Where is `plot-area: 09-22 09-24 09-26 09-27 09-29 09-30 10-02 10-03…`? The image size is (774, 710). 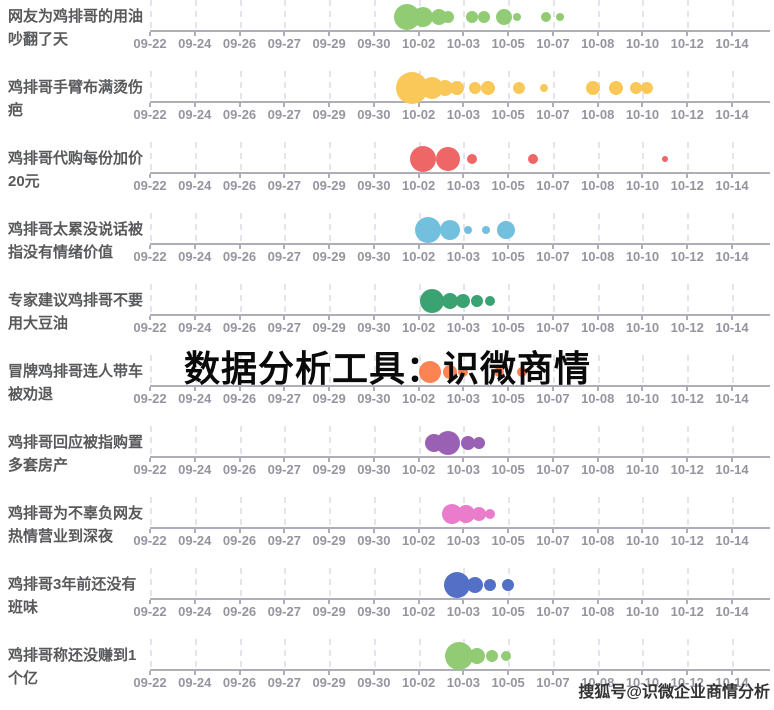
plot-area: 09-22 09-24 09-26 09-27 09-29 09-30 10-02 10-03… is located at coordinates (453, 248).